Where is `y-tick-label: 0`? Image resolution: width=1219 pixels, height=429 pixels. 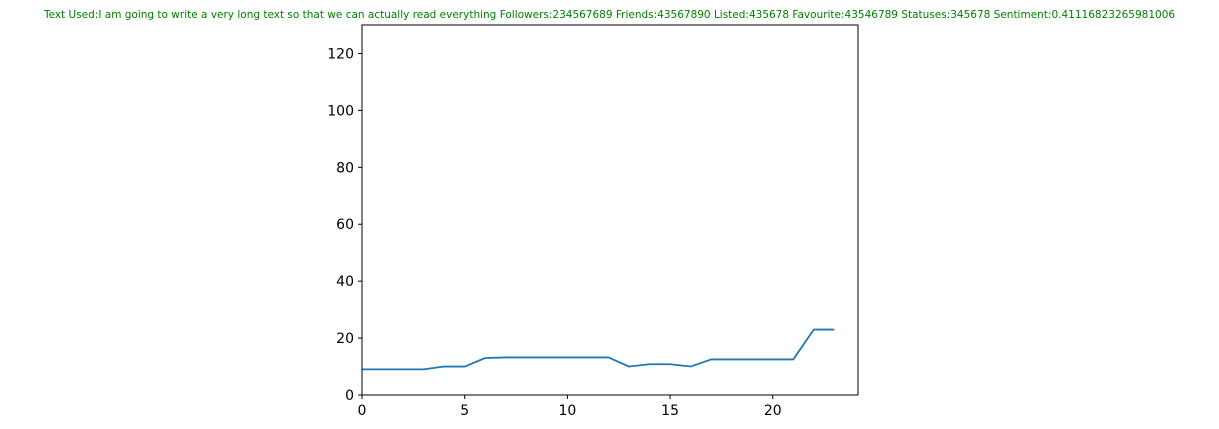
y-tick-label: 0 is located at coordinates (349, 396).